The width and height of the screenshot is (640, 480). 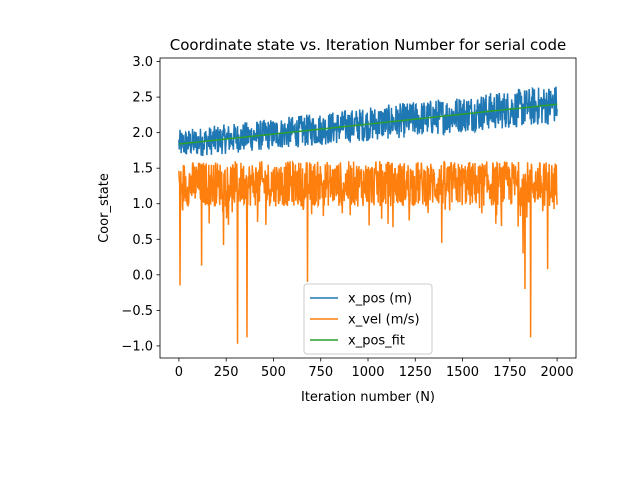 I want to click on x-axis-label: Iteration number (N), so click(x=368, y=397).